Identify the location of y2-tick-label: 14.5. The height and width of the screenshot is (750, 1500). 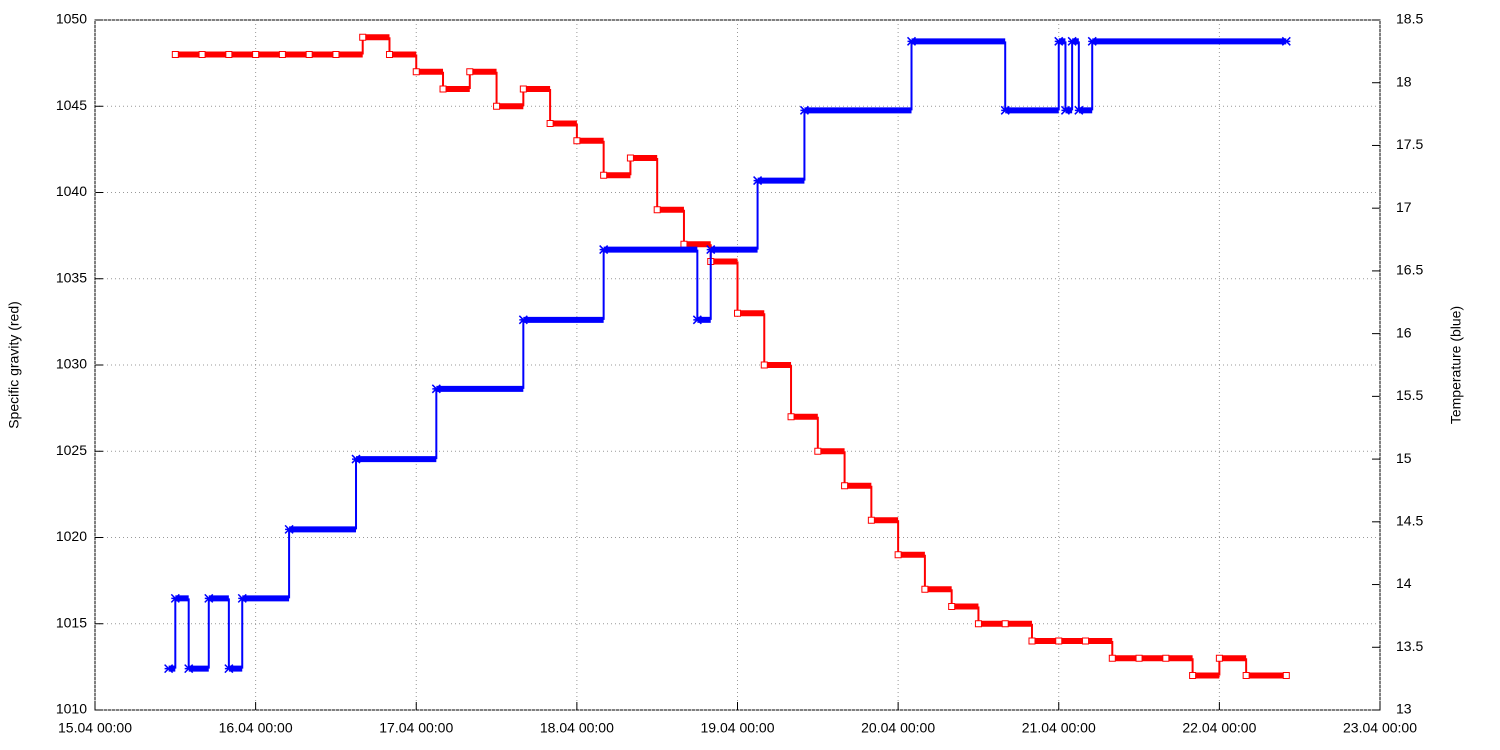
(1409, 521).